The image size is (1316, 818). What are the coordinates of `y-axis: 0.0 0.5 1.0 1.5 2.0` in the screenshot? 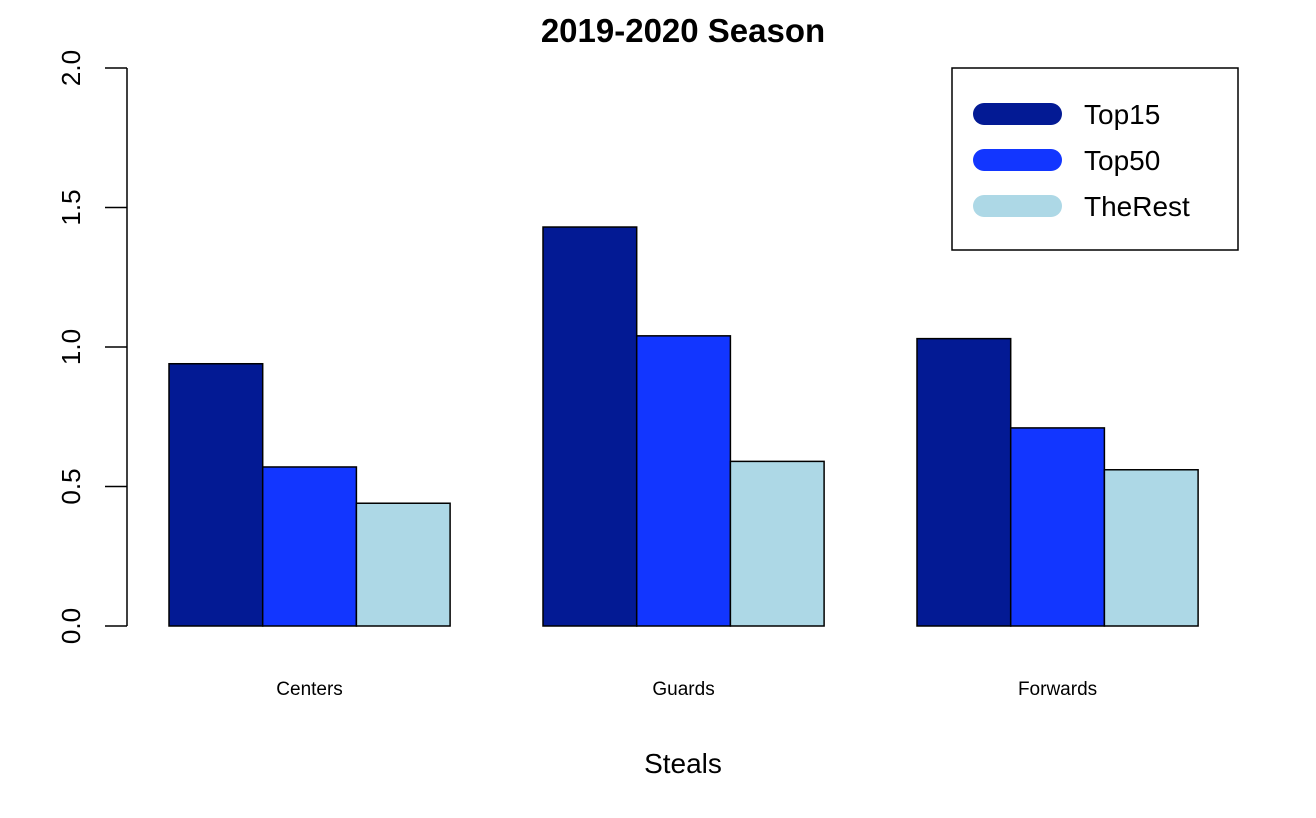 It's located at (92, 347).